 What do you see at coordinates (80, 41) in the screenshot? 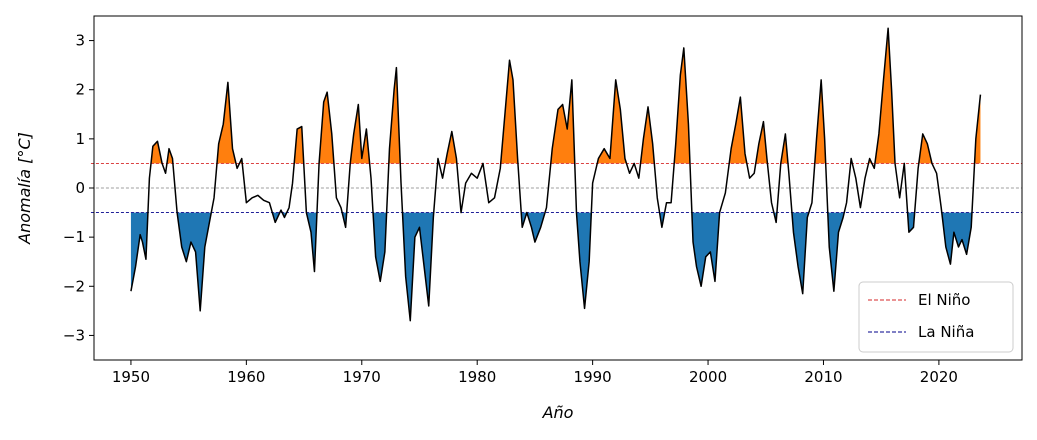
I see `y-tick-label: 3` at bounding box center [80, 41].